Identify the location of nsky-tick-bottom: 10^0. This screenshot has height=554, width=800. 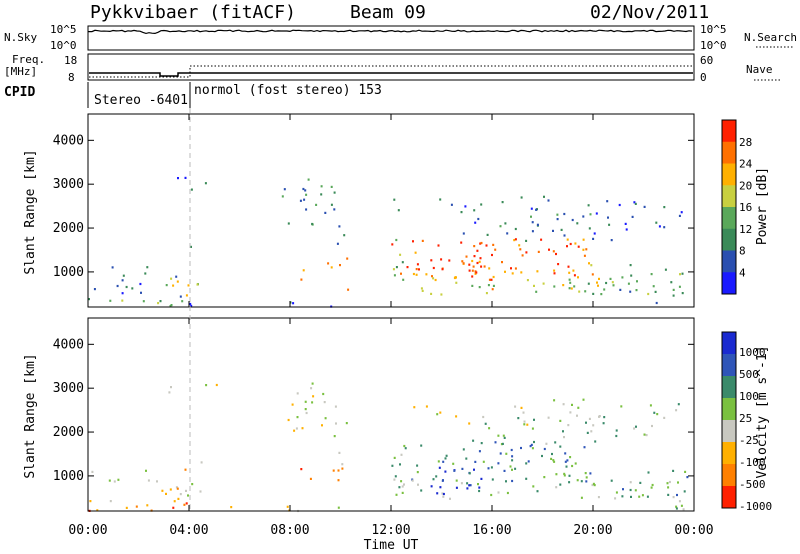
(63, 45).